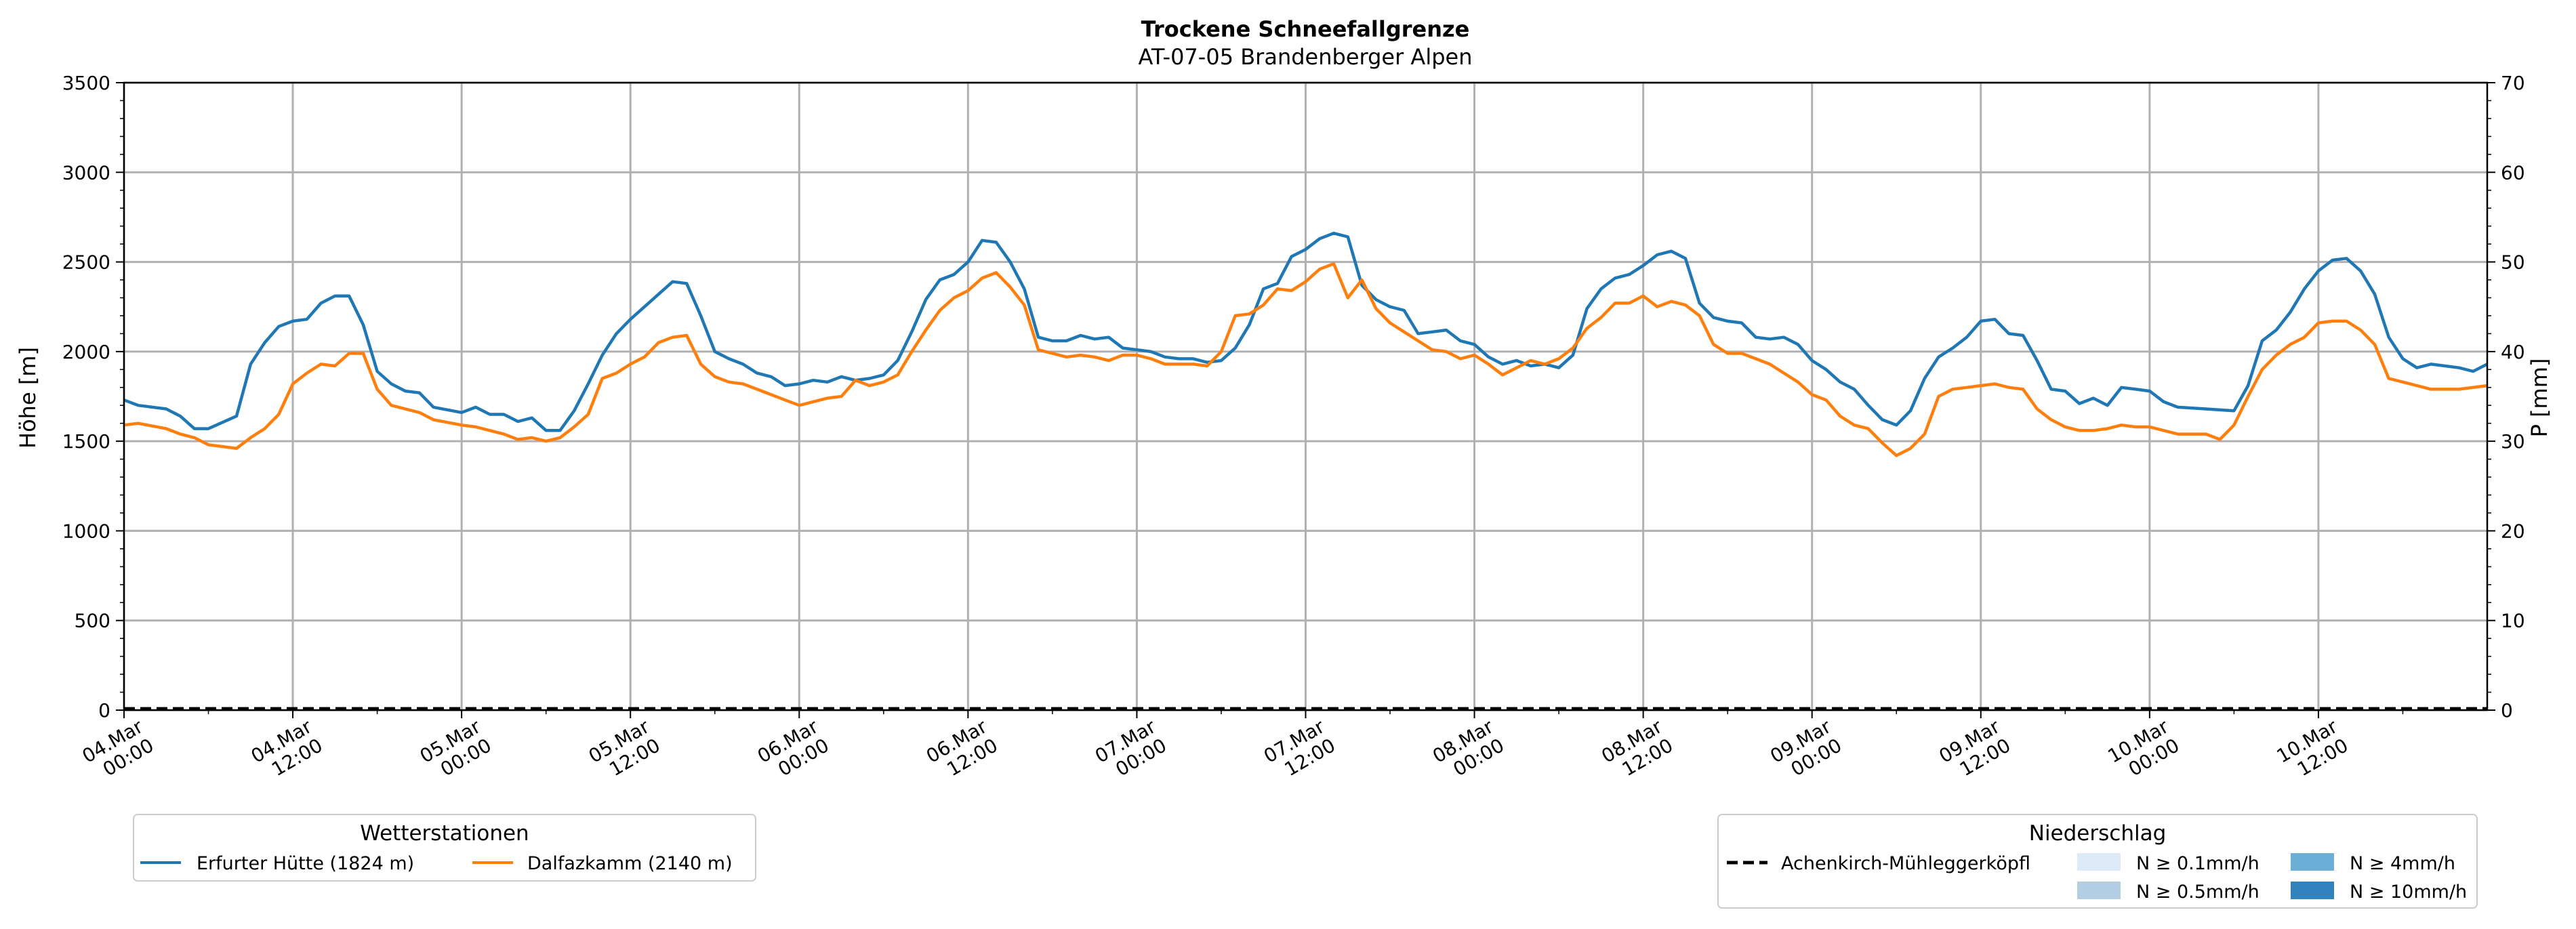 The image size is (2576, 929). What do you see at coordinates (86, 441) in the screenshot?
I see `y-tick-label-left: 1500` at bounding box center [86, 441].